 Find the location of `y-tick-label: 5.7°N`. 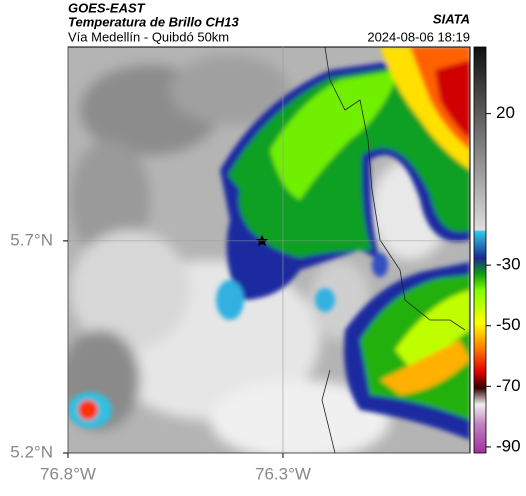

y-tick-label: 5.7°N is located at coordinates (31, 239).